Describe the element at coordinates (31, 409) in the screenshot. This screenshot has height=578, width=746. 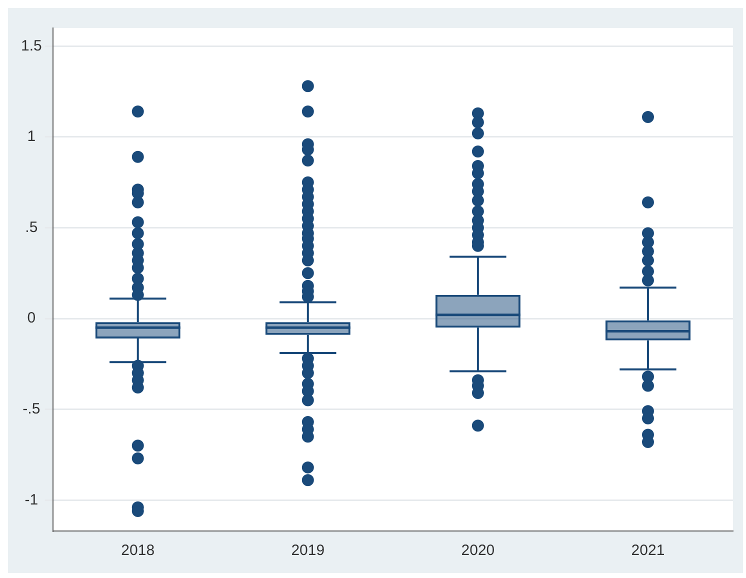
I see `y-tick-label: -.5` at that location.